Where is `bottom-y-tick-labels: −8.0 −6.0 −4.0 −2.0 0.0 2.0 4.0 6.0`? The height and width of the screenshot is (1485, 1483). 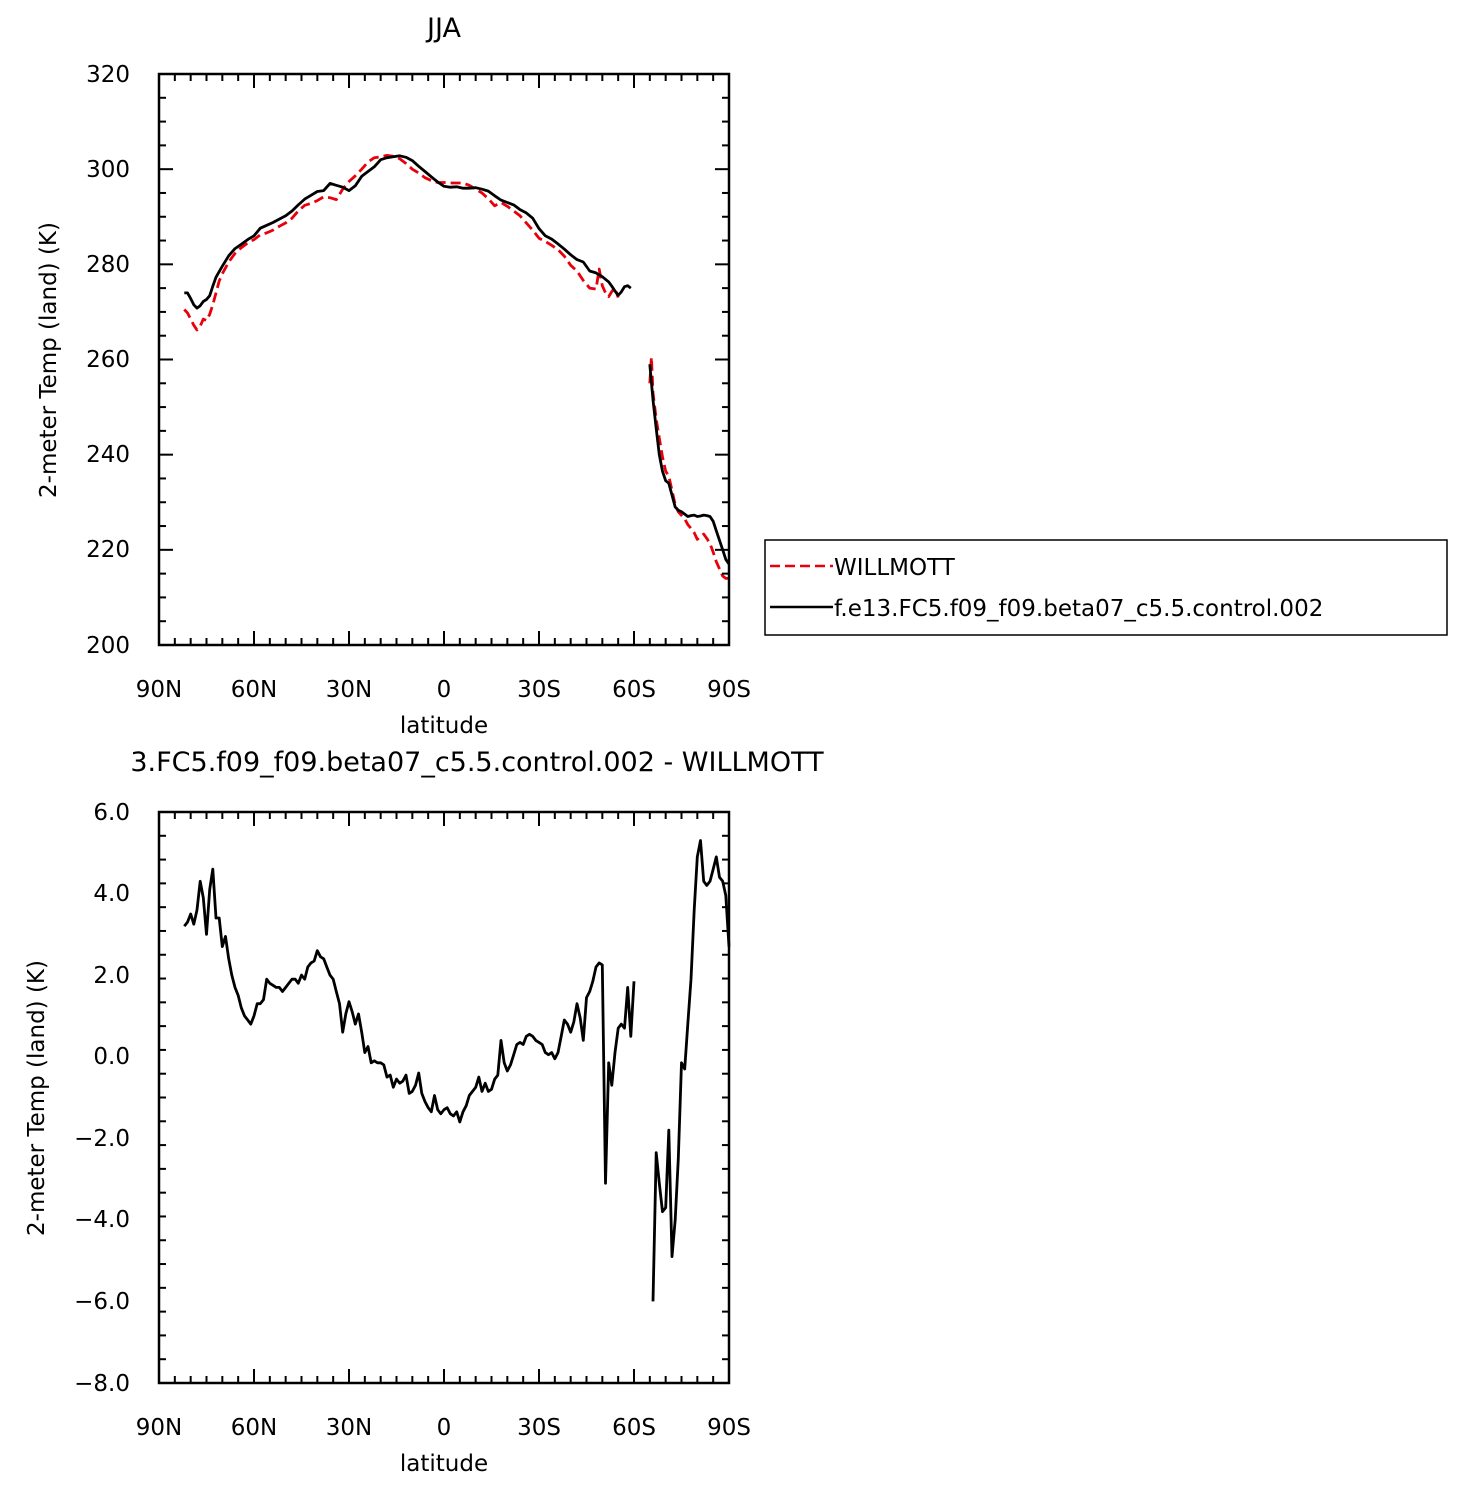 bottom-y-tick-labels: −8.0 −6.0 −4.0 −2.0 0.0 2.0 4.0 6.0 is located at coordinates (102, 1098).